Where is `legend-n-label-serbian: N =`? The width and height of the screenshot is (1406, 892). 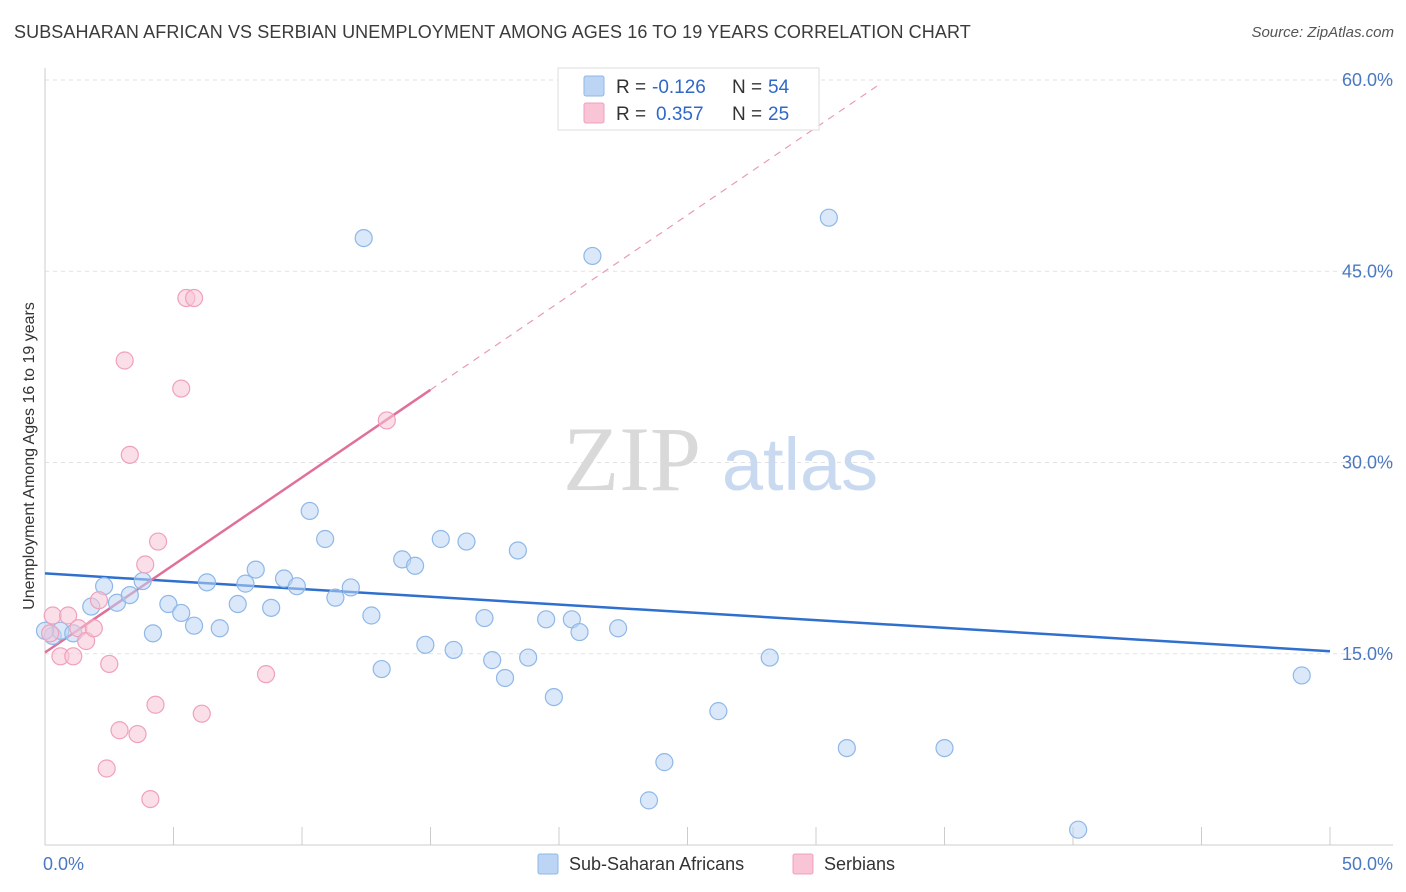 legend-n-label-serbian: N = is located at coordinates (747, 114).